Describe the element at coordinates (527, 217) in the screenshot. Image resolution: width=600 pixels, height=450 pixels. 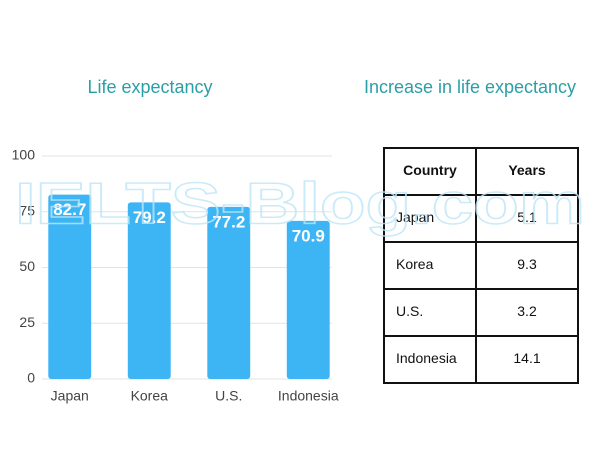
I see `table-cell: 5.1` at that location.